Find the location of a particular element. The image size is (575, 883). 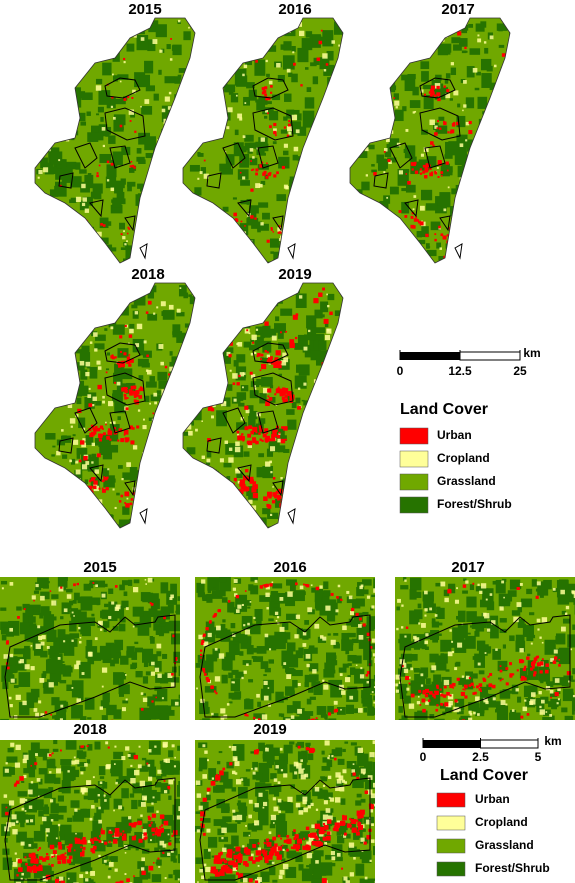

urban-extent-outline is located at coordinates (86, 420).